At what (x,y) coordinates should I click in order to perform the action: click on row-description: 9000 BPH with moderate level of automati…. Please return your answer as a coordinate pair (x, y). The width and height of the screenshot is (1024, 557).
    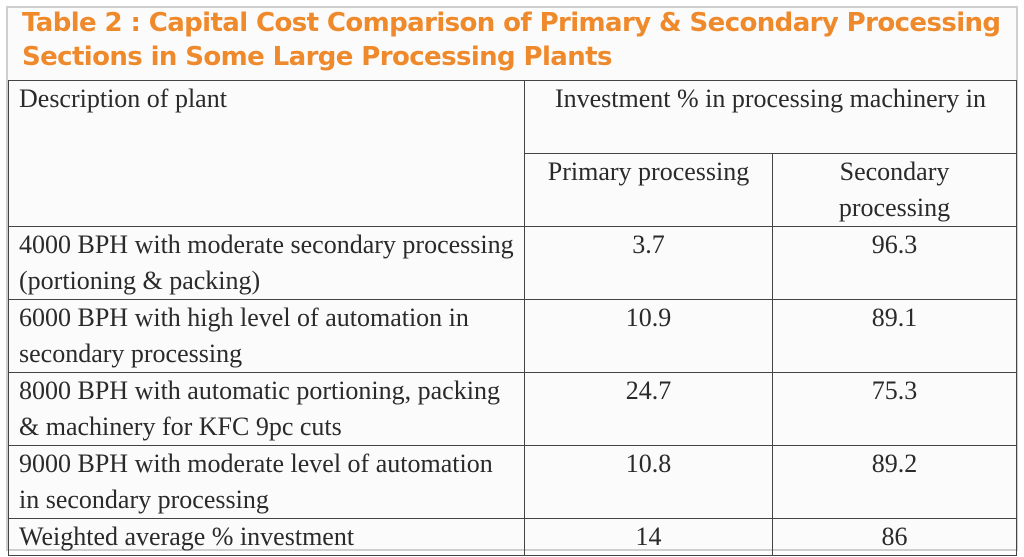
    Looking at the image, I should click on (266, 482).